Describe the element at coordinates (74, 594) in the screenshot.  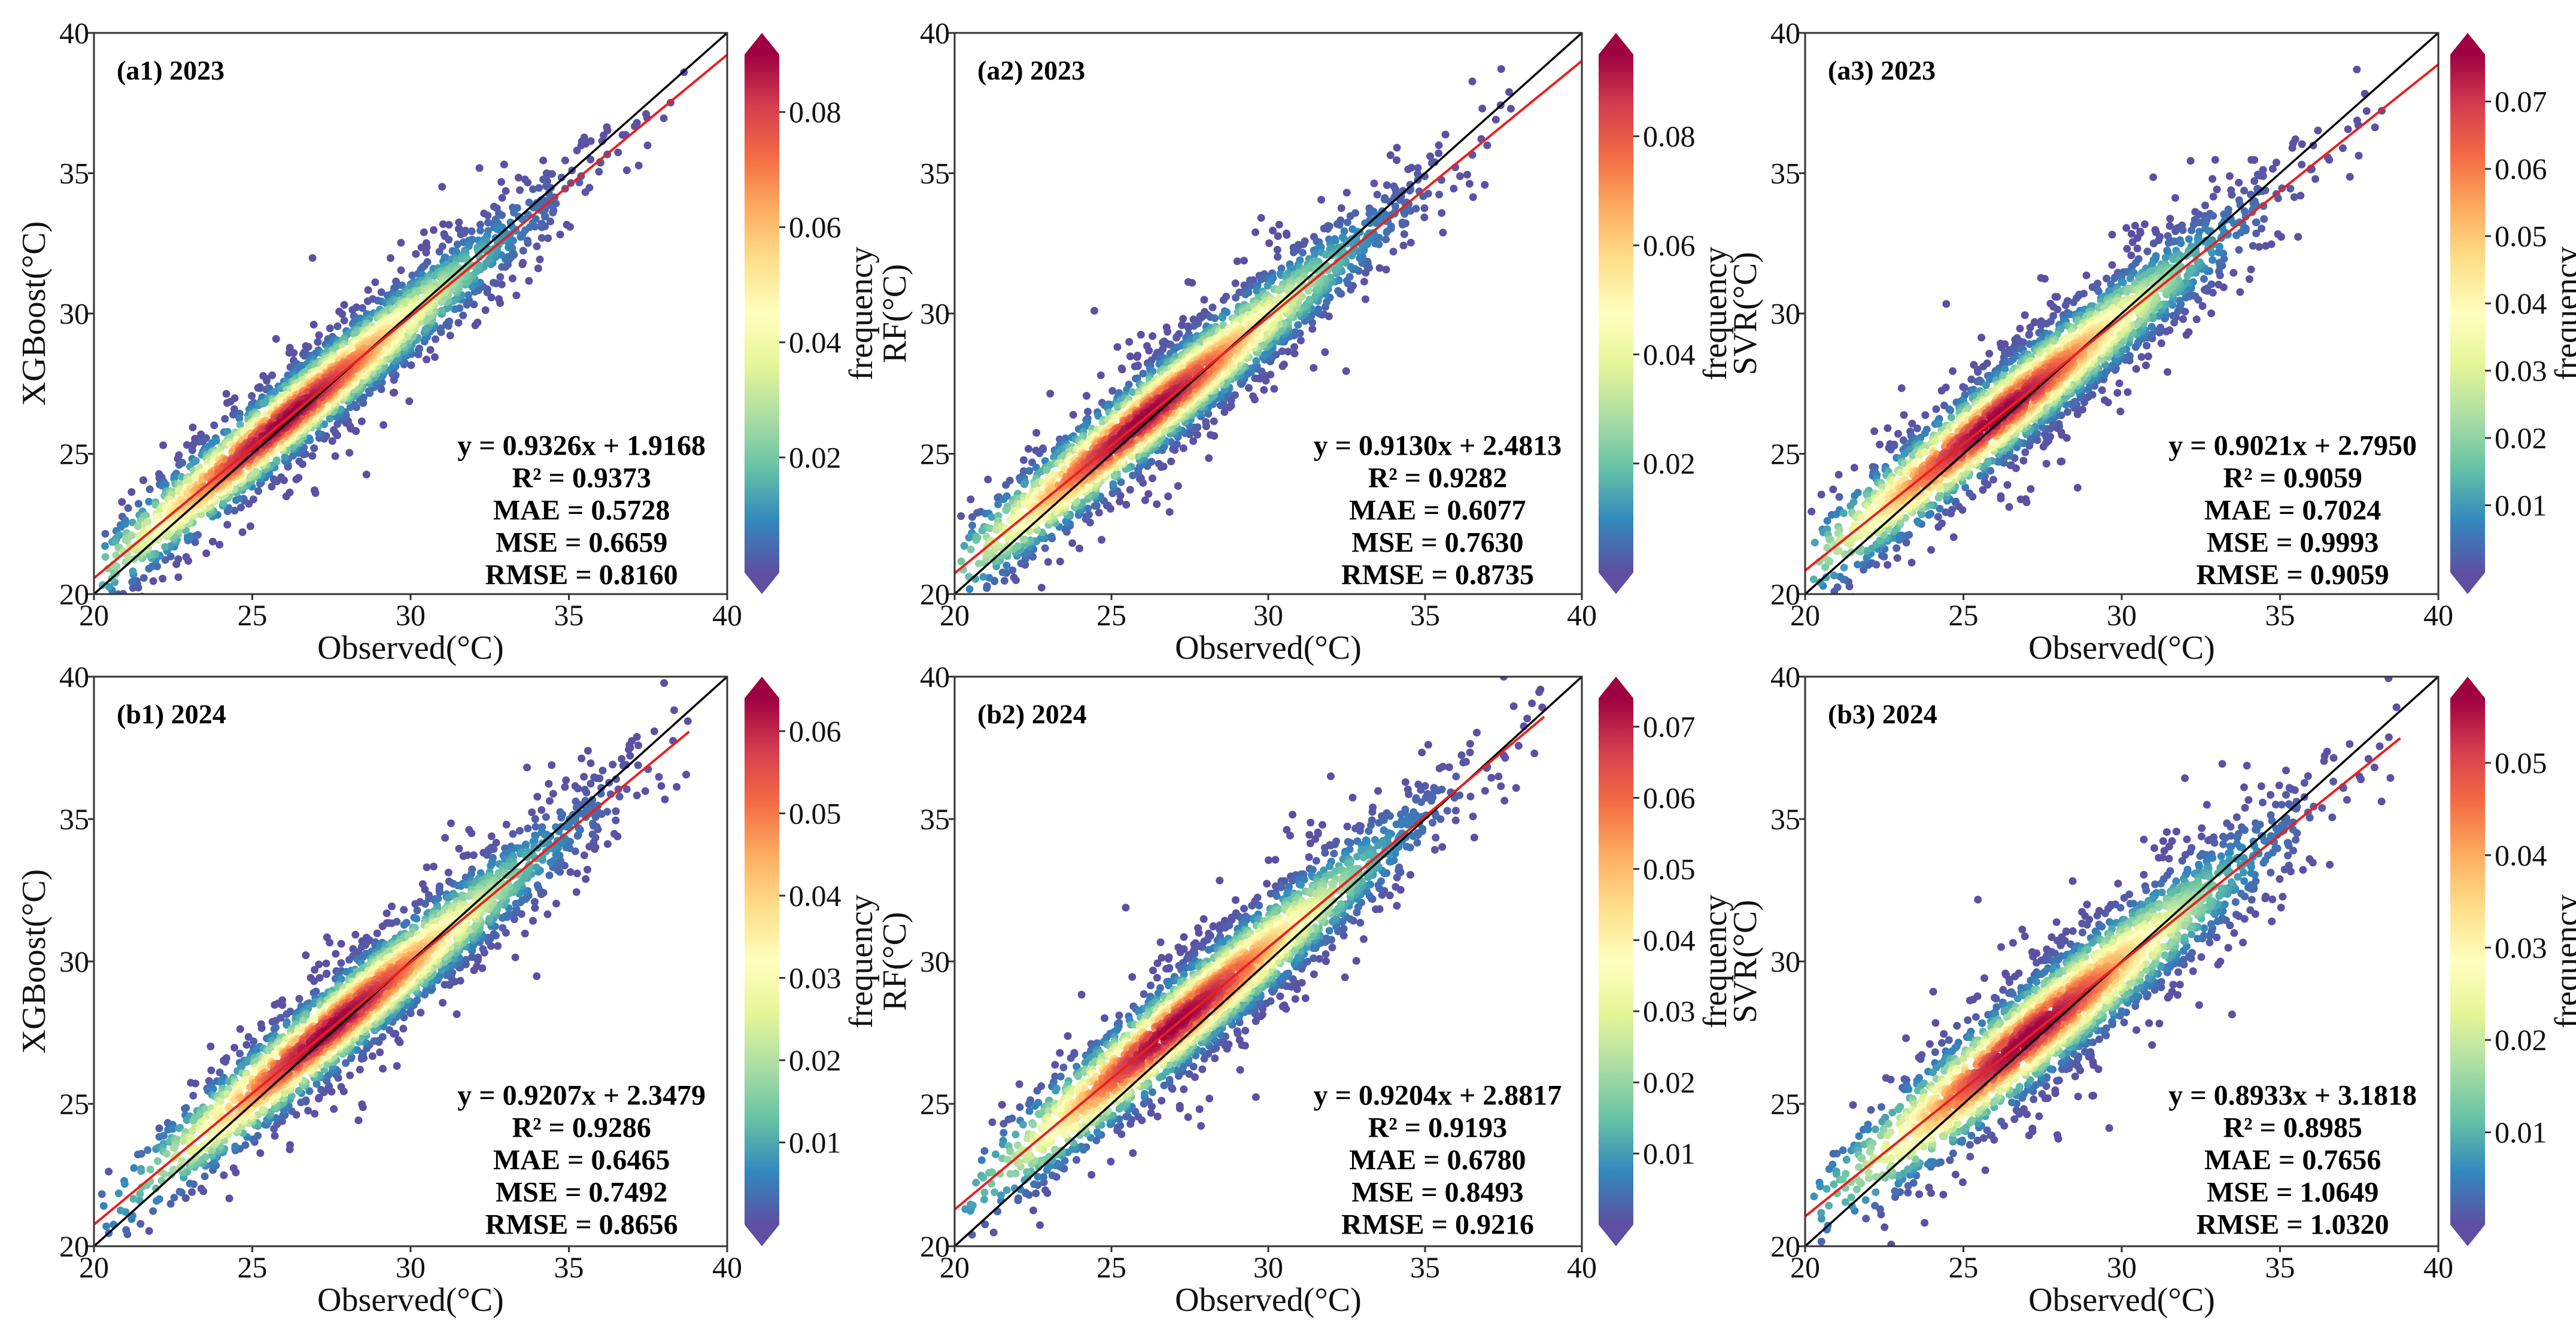
I see `y-tick-label: 20` at that location.